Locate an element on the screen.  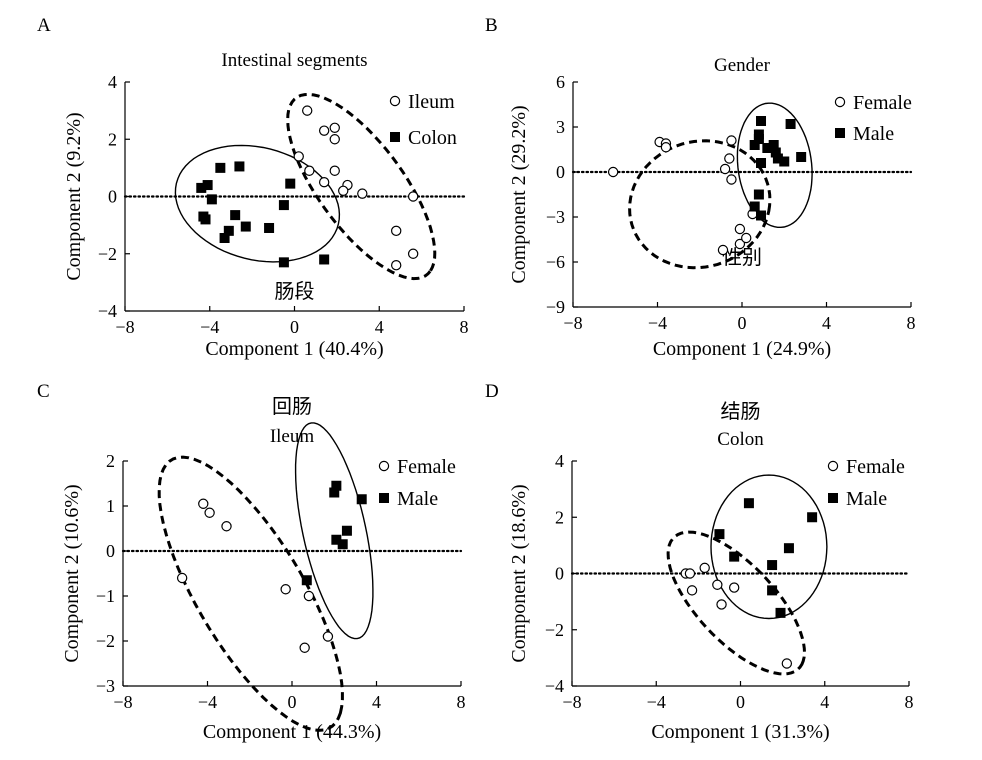
y-tick-label: −4 is located at coordinates (554, 686).